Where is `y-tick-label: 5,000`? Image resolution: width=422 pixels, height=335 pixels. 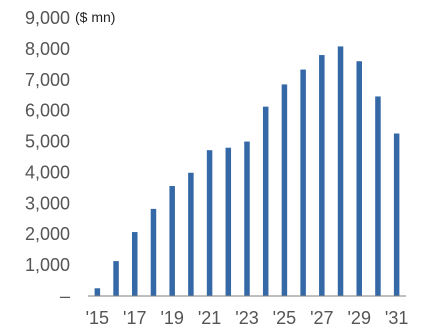
y-tick-label: 5,000 is located at coordinates (47, 142).